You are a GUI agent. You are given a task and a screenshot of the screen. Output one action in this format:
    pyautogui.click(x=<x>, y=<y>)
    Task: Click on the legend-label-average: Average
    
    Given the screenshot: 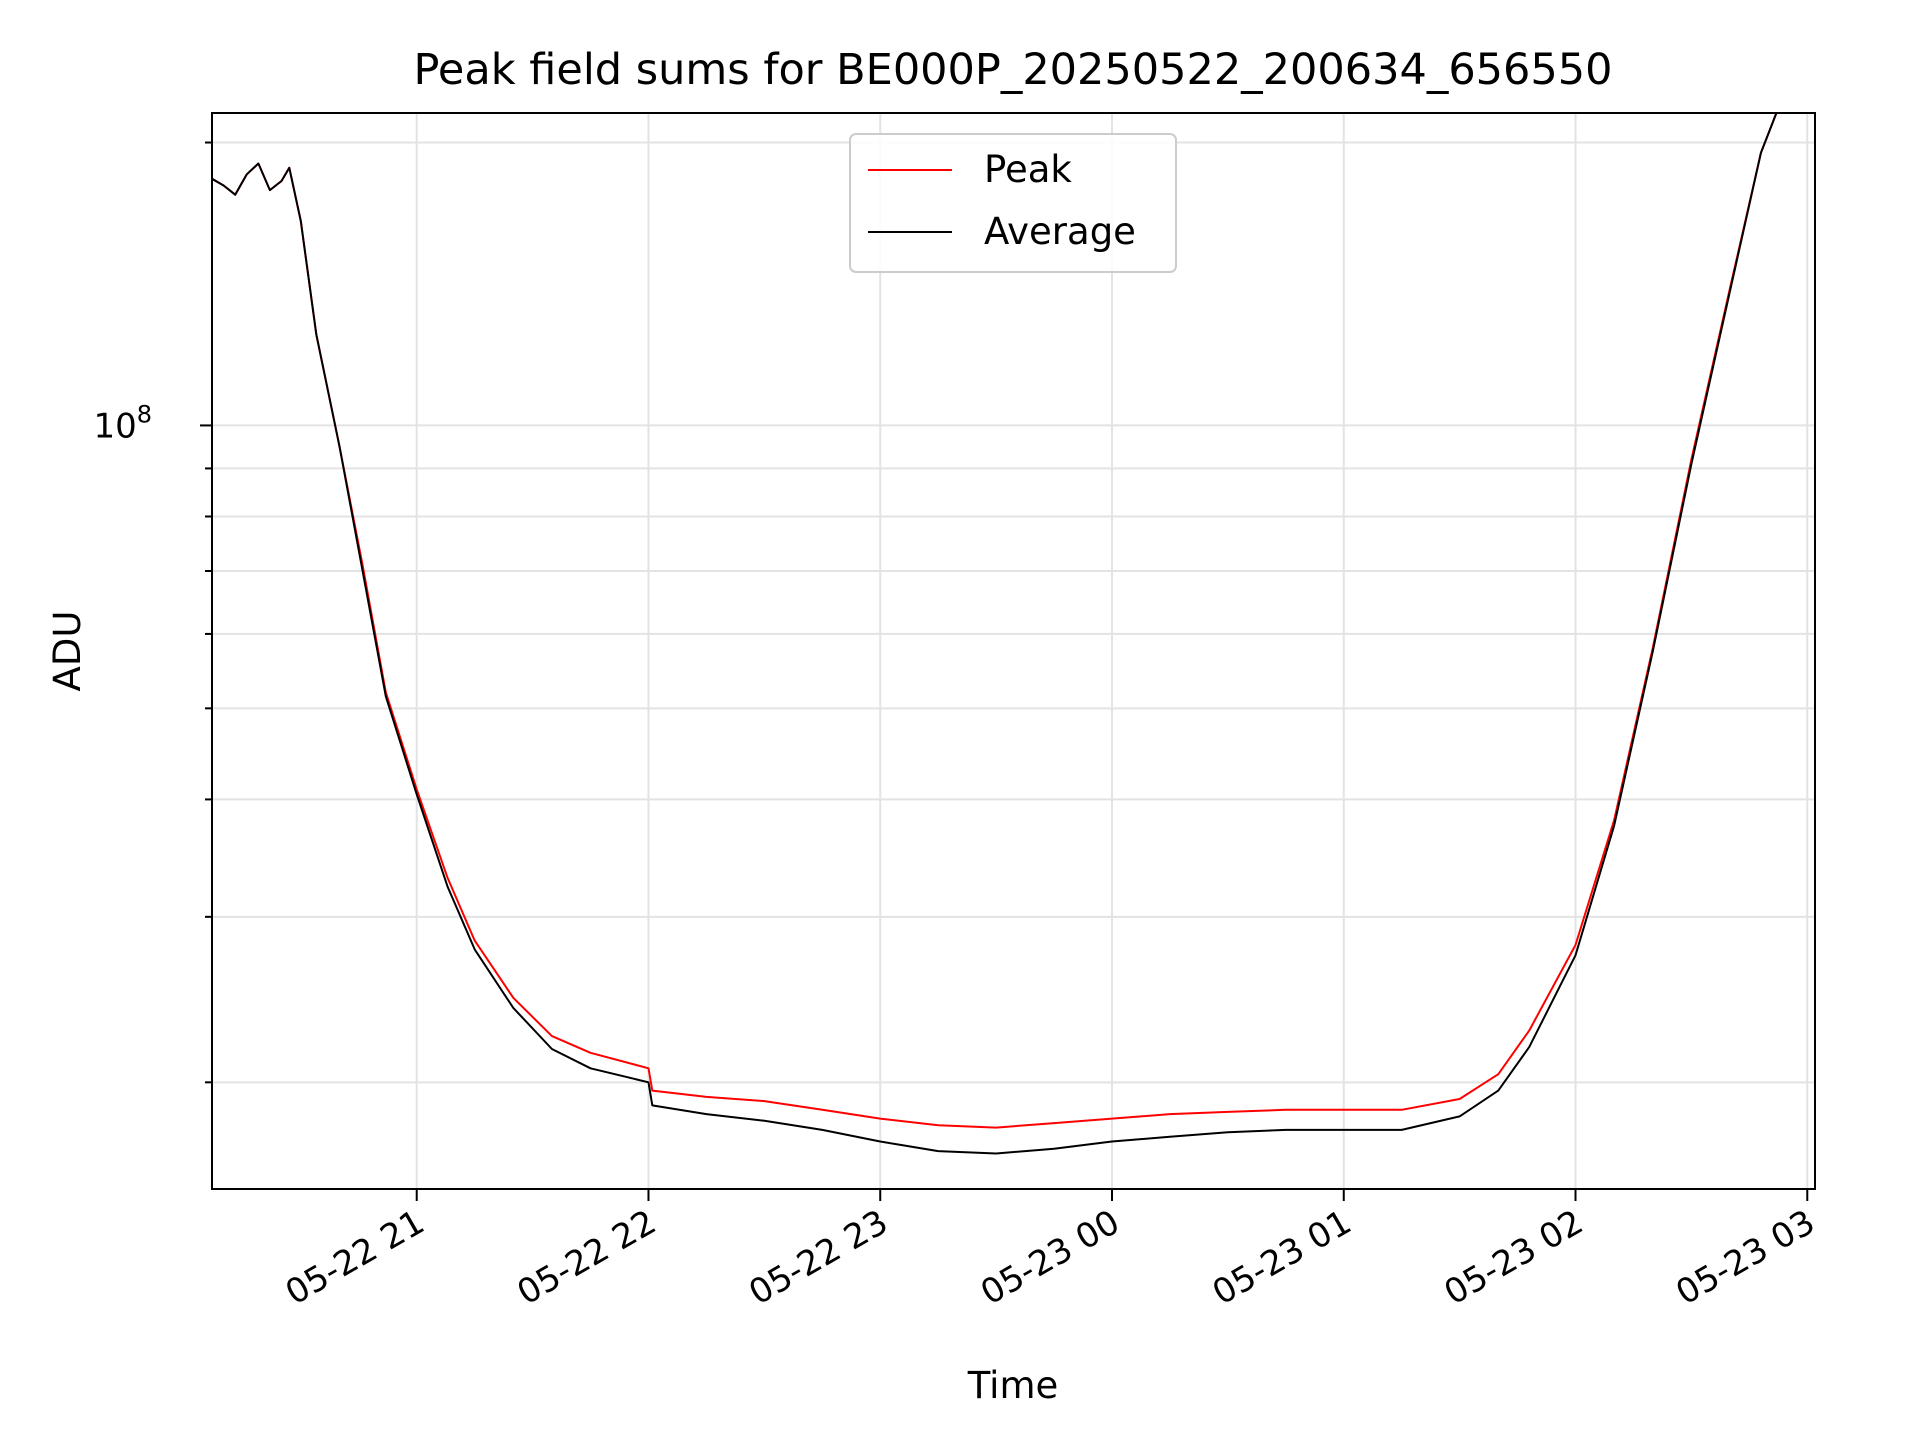 What is the action you would take?
    pyautogui.click(x=1060, y=231)
    